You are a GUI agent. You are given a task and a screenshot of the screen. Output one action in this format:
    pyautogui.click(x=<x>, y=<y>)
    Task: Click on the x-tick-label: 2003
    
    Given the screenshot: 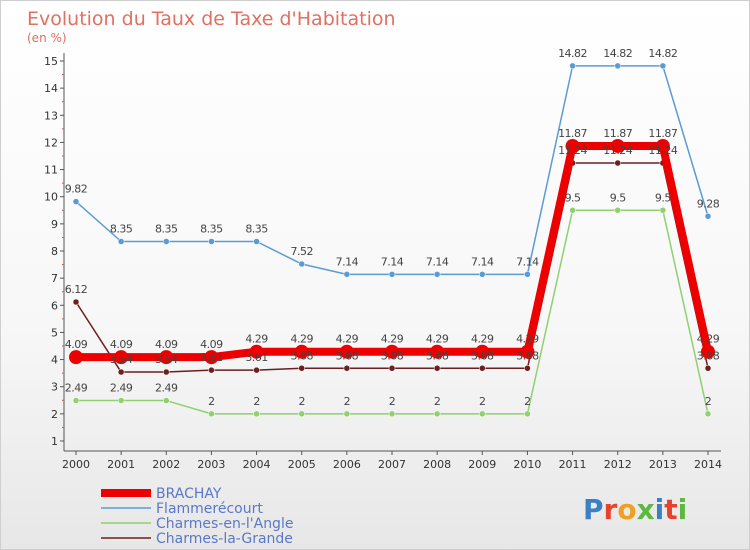 What is the action you would take?
    pyautogui.click(x=211, y=464)
    